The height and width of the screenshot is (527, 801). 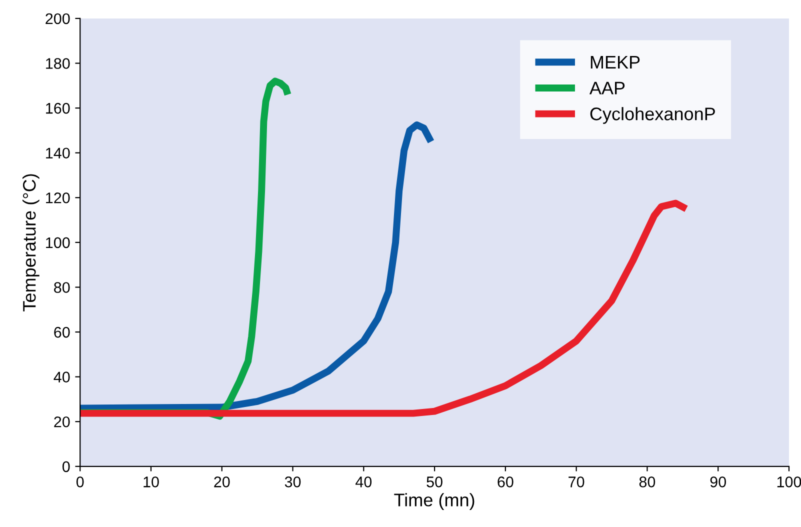 I want to click on x-axis-title: Time (mn), so click(x=434, y=501).